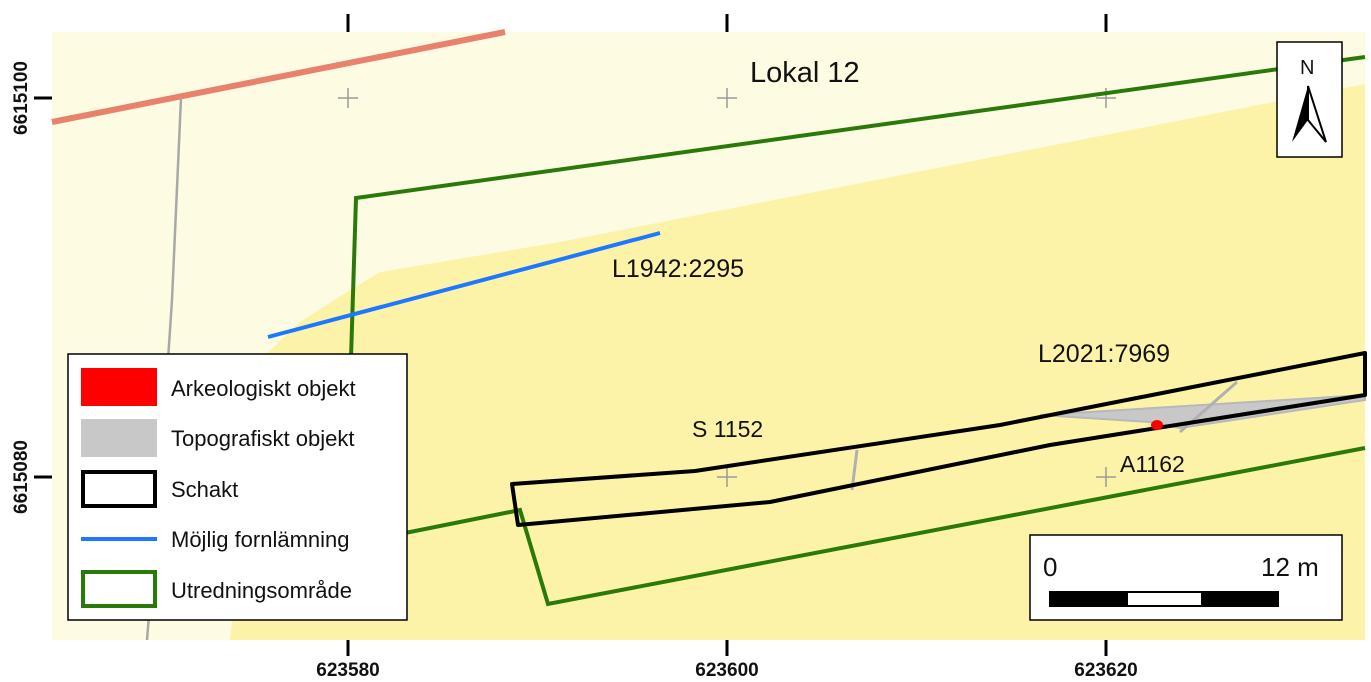 The width and height of the screenshot is (1371, 682). Describe the element at coordinates (119, 387) in the screenshot. I see `legend-symbol-archaeological` at that location.